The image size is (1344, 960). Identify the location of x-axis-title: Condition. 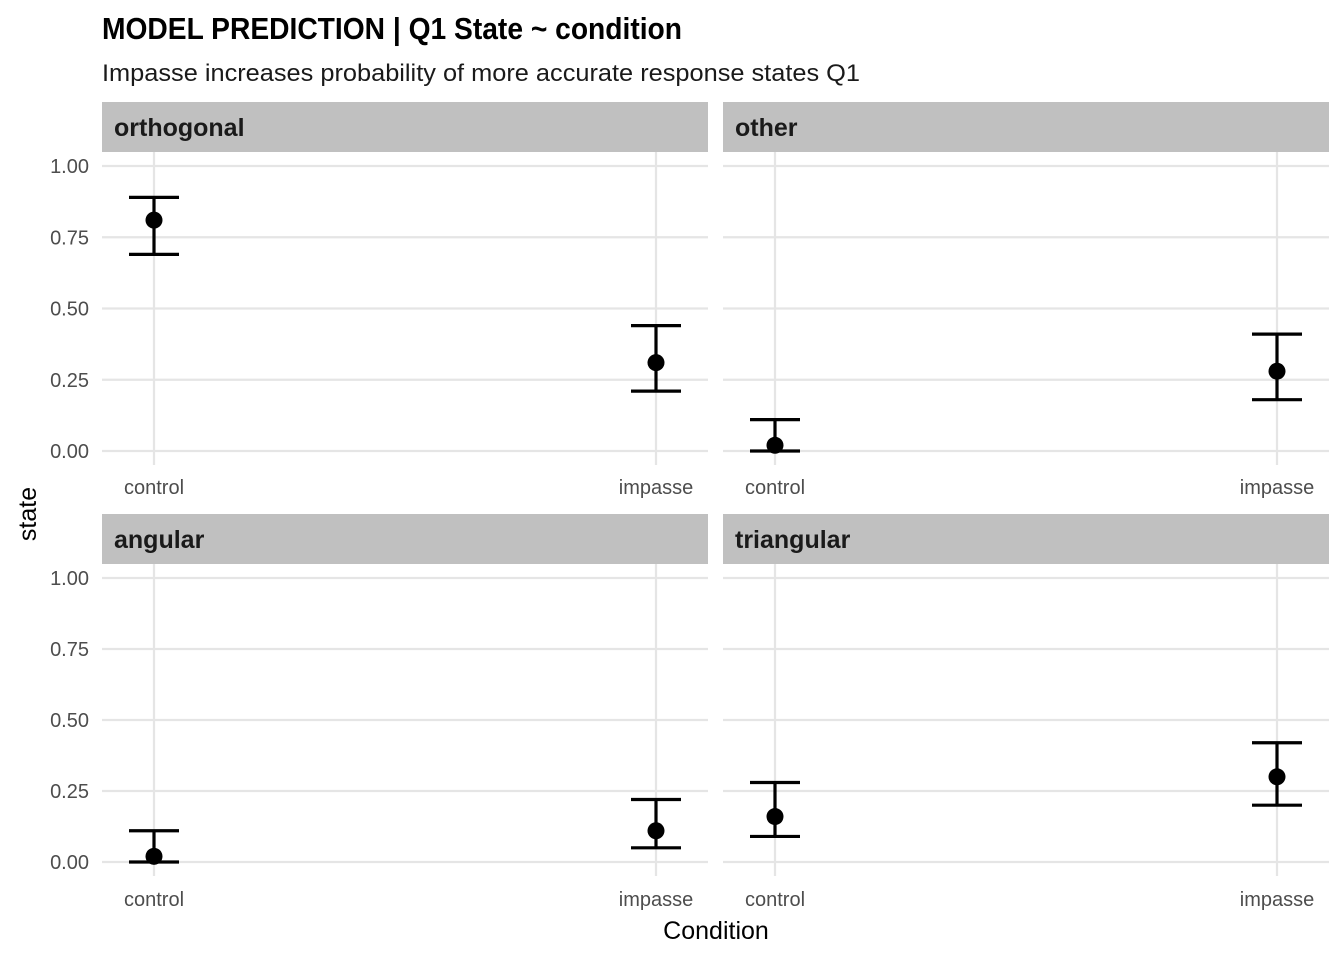
(716, 931).